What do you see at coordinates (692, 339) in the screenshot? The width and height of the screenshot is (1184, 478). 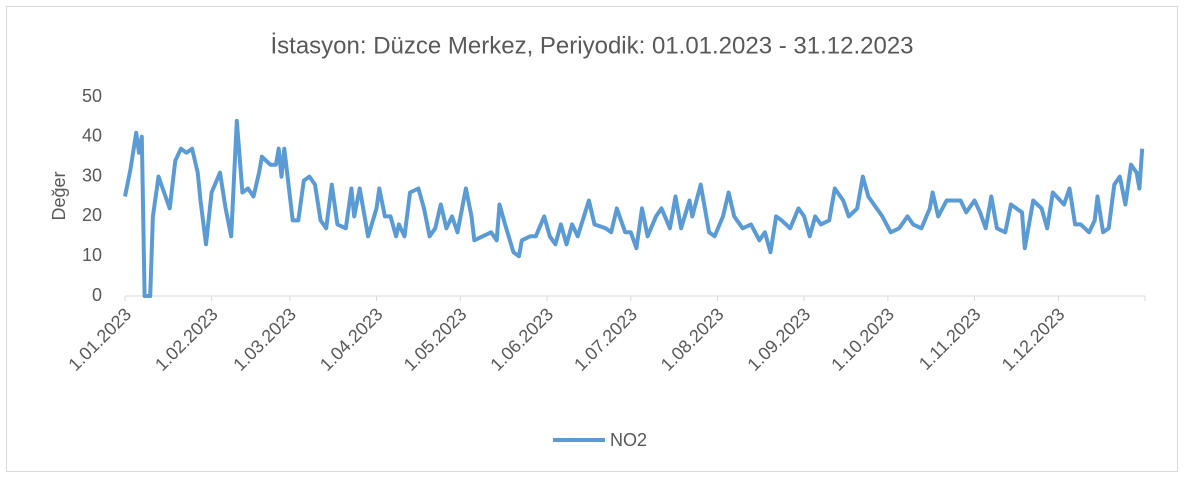 I see `x-tick-label: 1.08.2023` at bounding box center [692, 339].